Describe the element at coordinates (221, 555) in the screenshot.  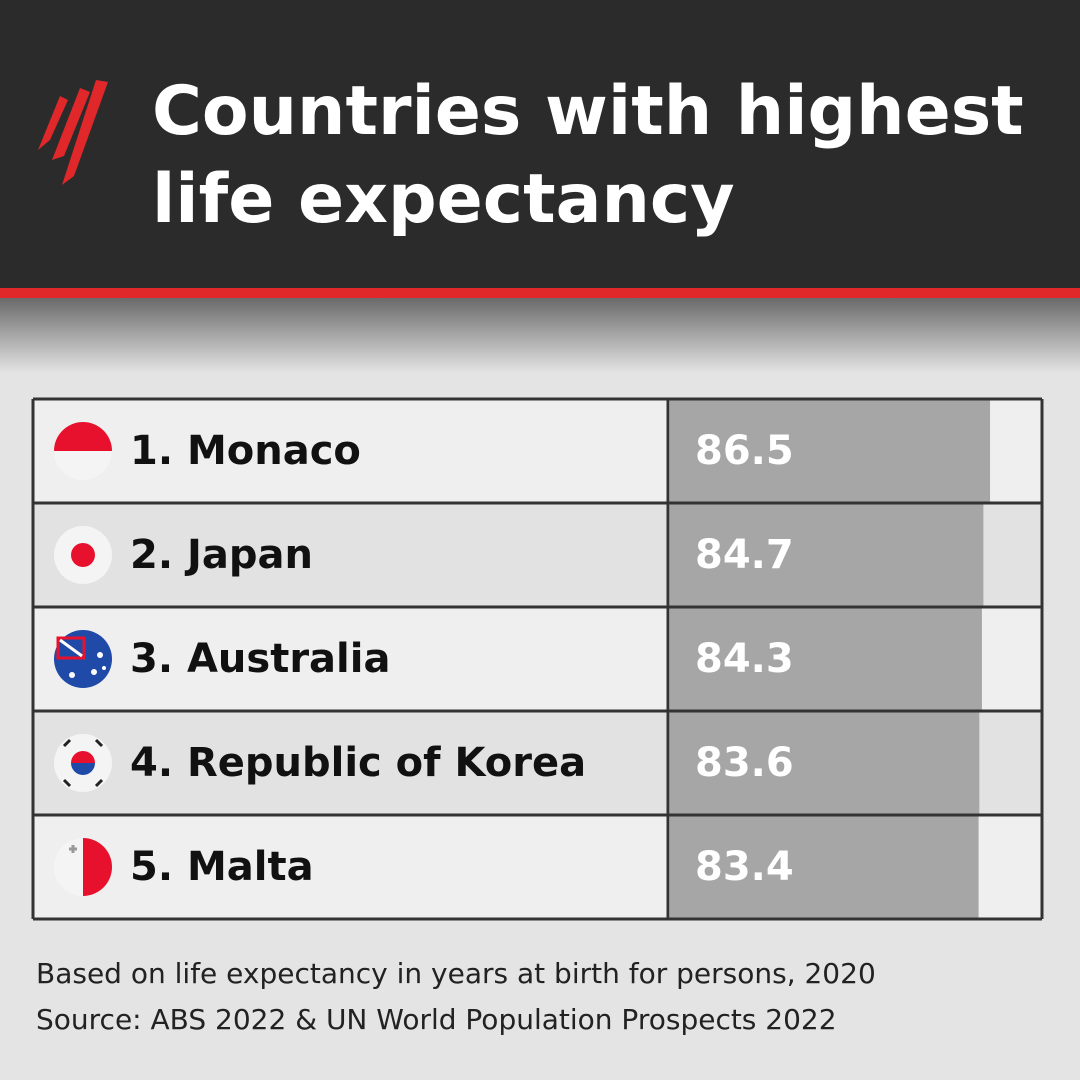
I see `country-label: 2. Japan` at that location.